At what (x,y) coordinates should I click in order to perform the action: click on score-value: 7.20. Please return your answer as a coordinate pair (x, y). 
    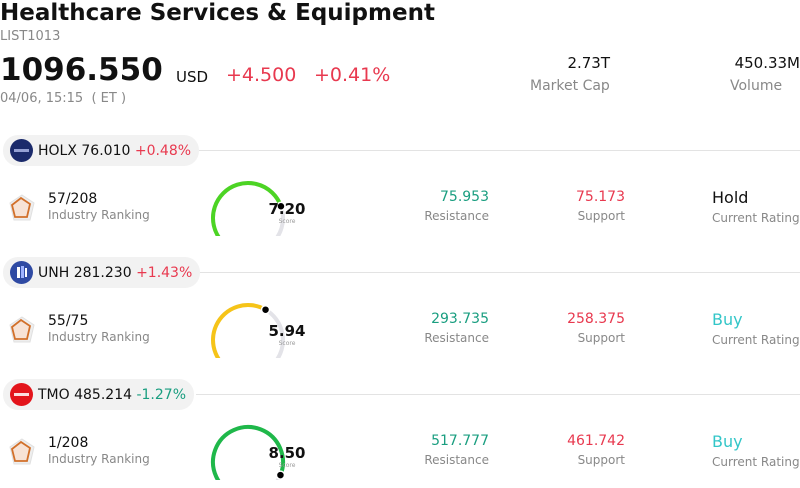
    Looking at the image, I should click on (287, 209).